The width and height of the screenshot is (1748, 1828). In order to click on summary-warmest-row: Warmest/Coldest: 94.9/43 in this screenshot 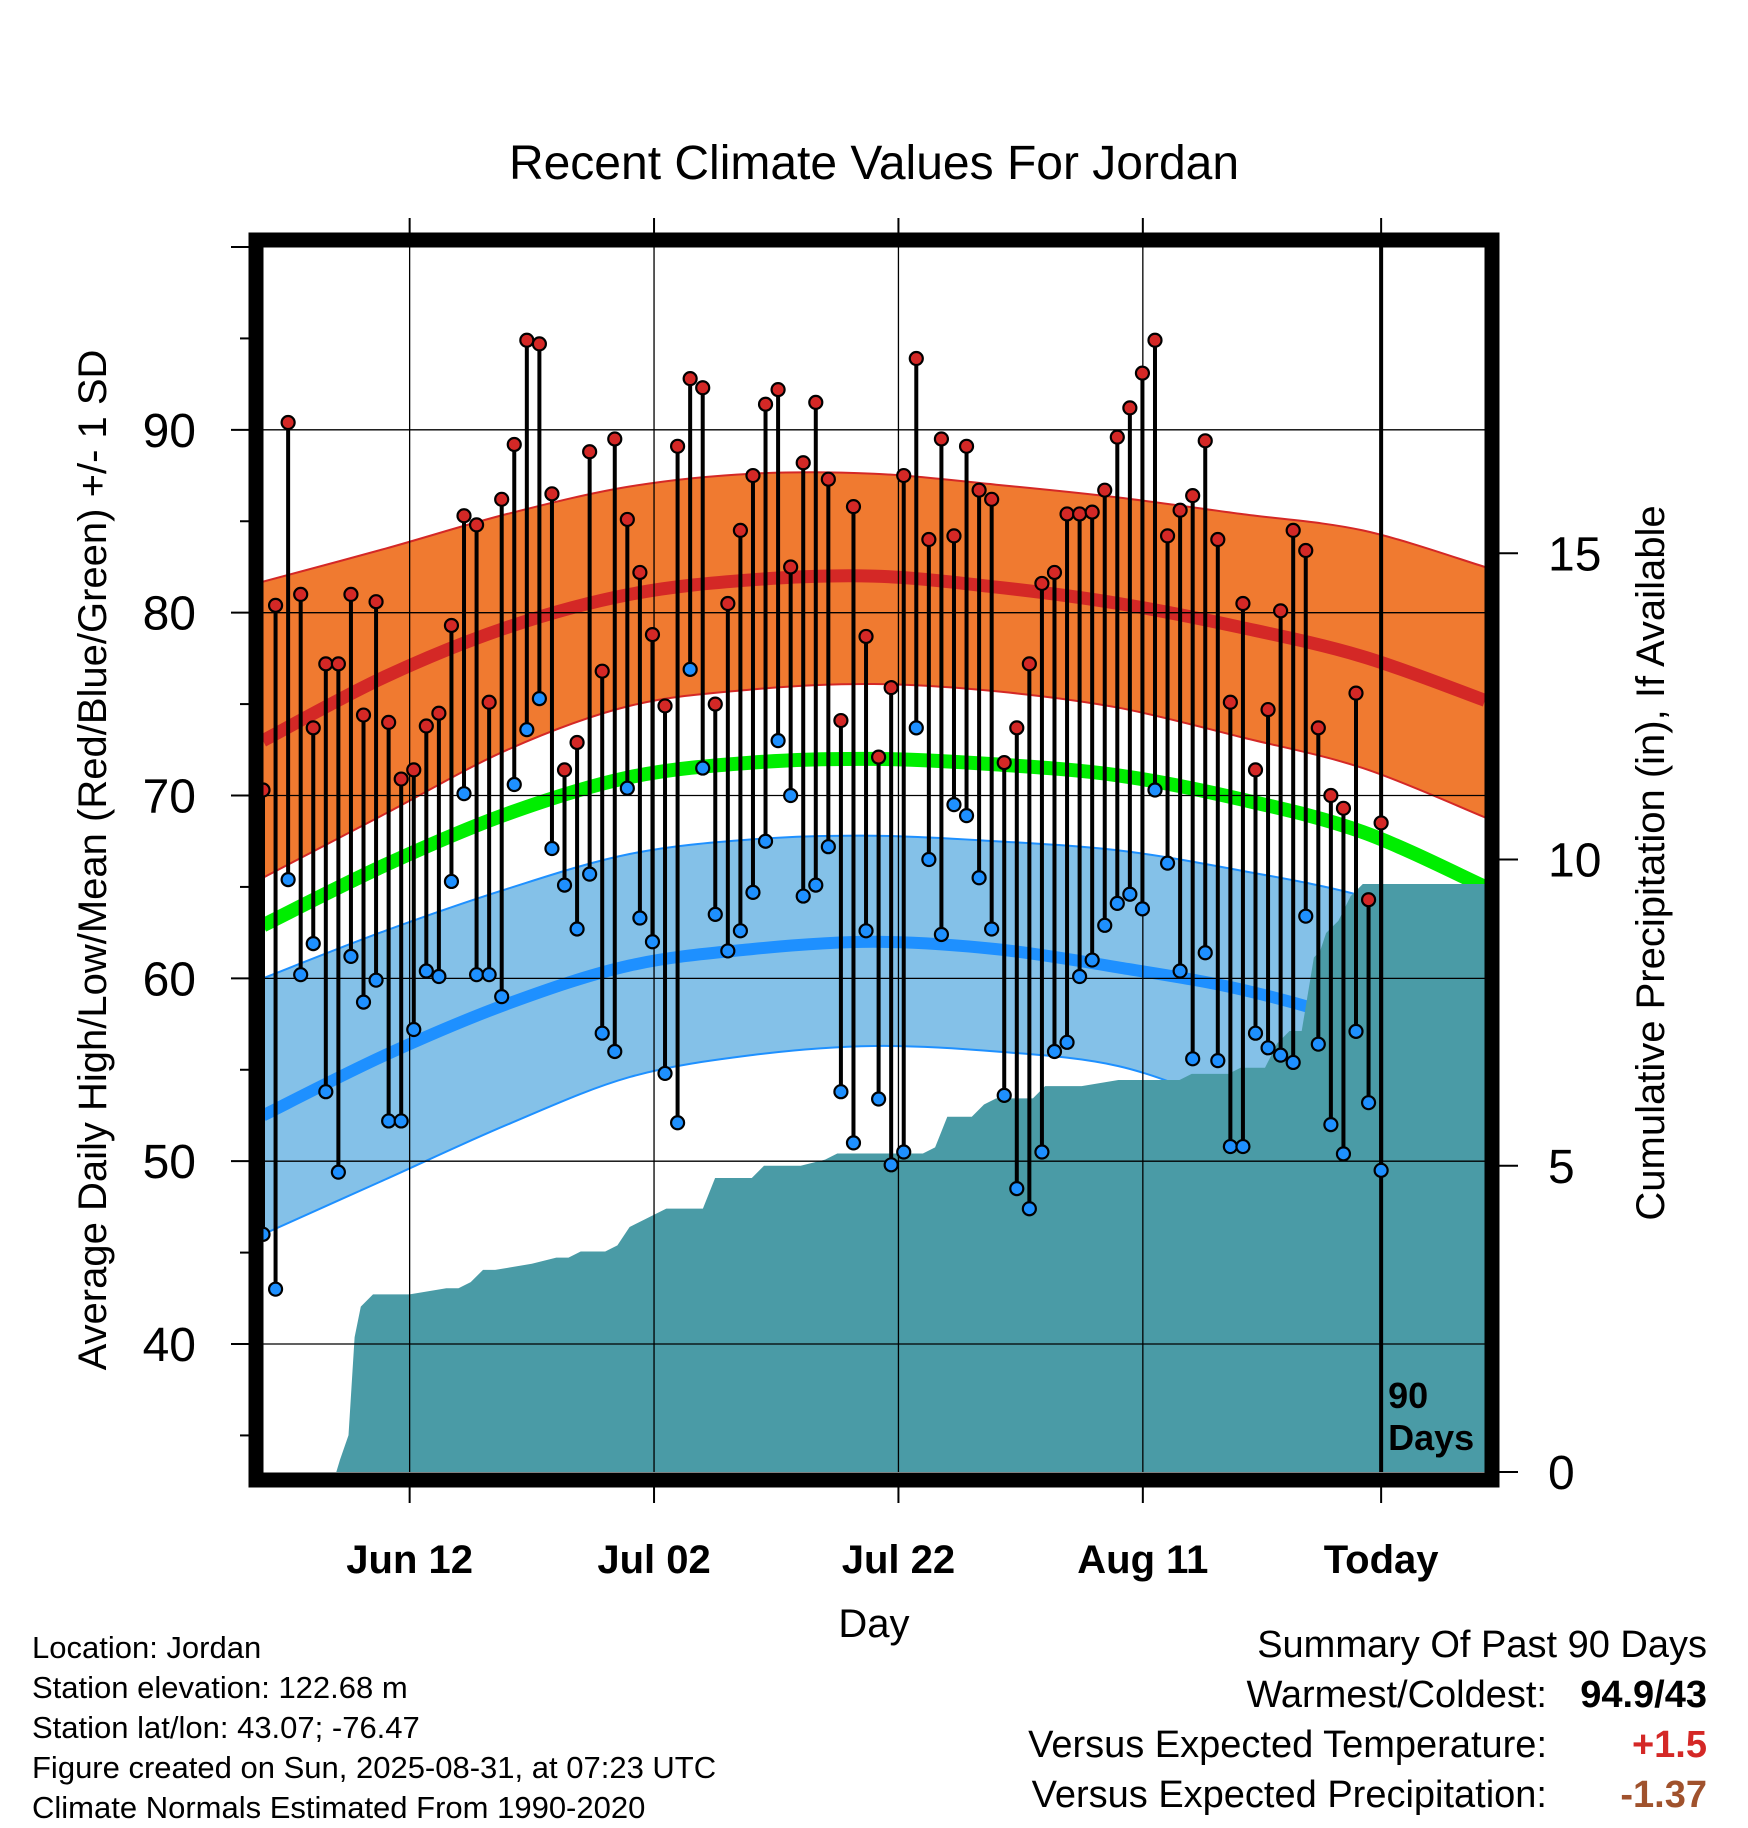, I will do `click(1367, 1695)`.